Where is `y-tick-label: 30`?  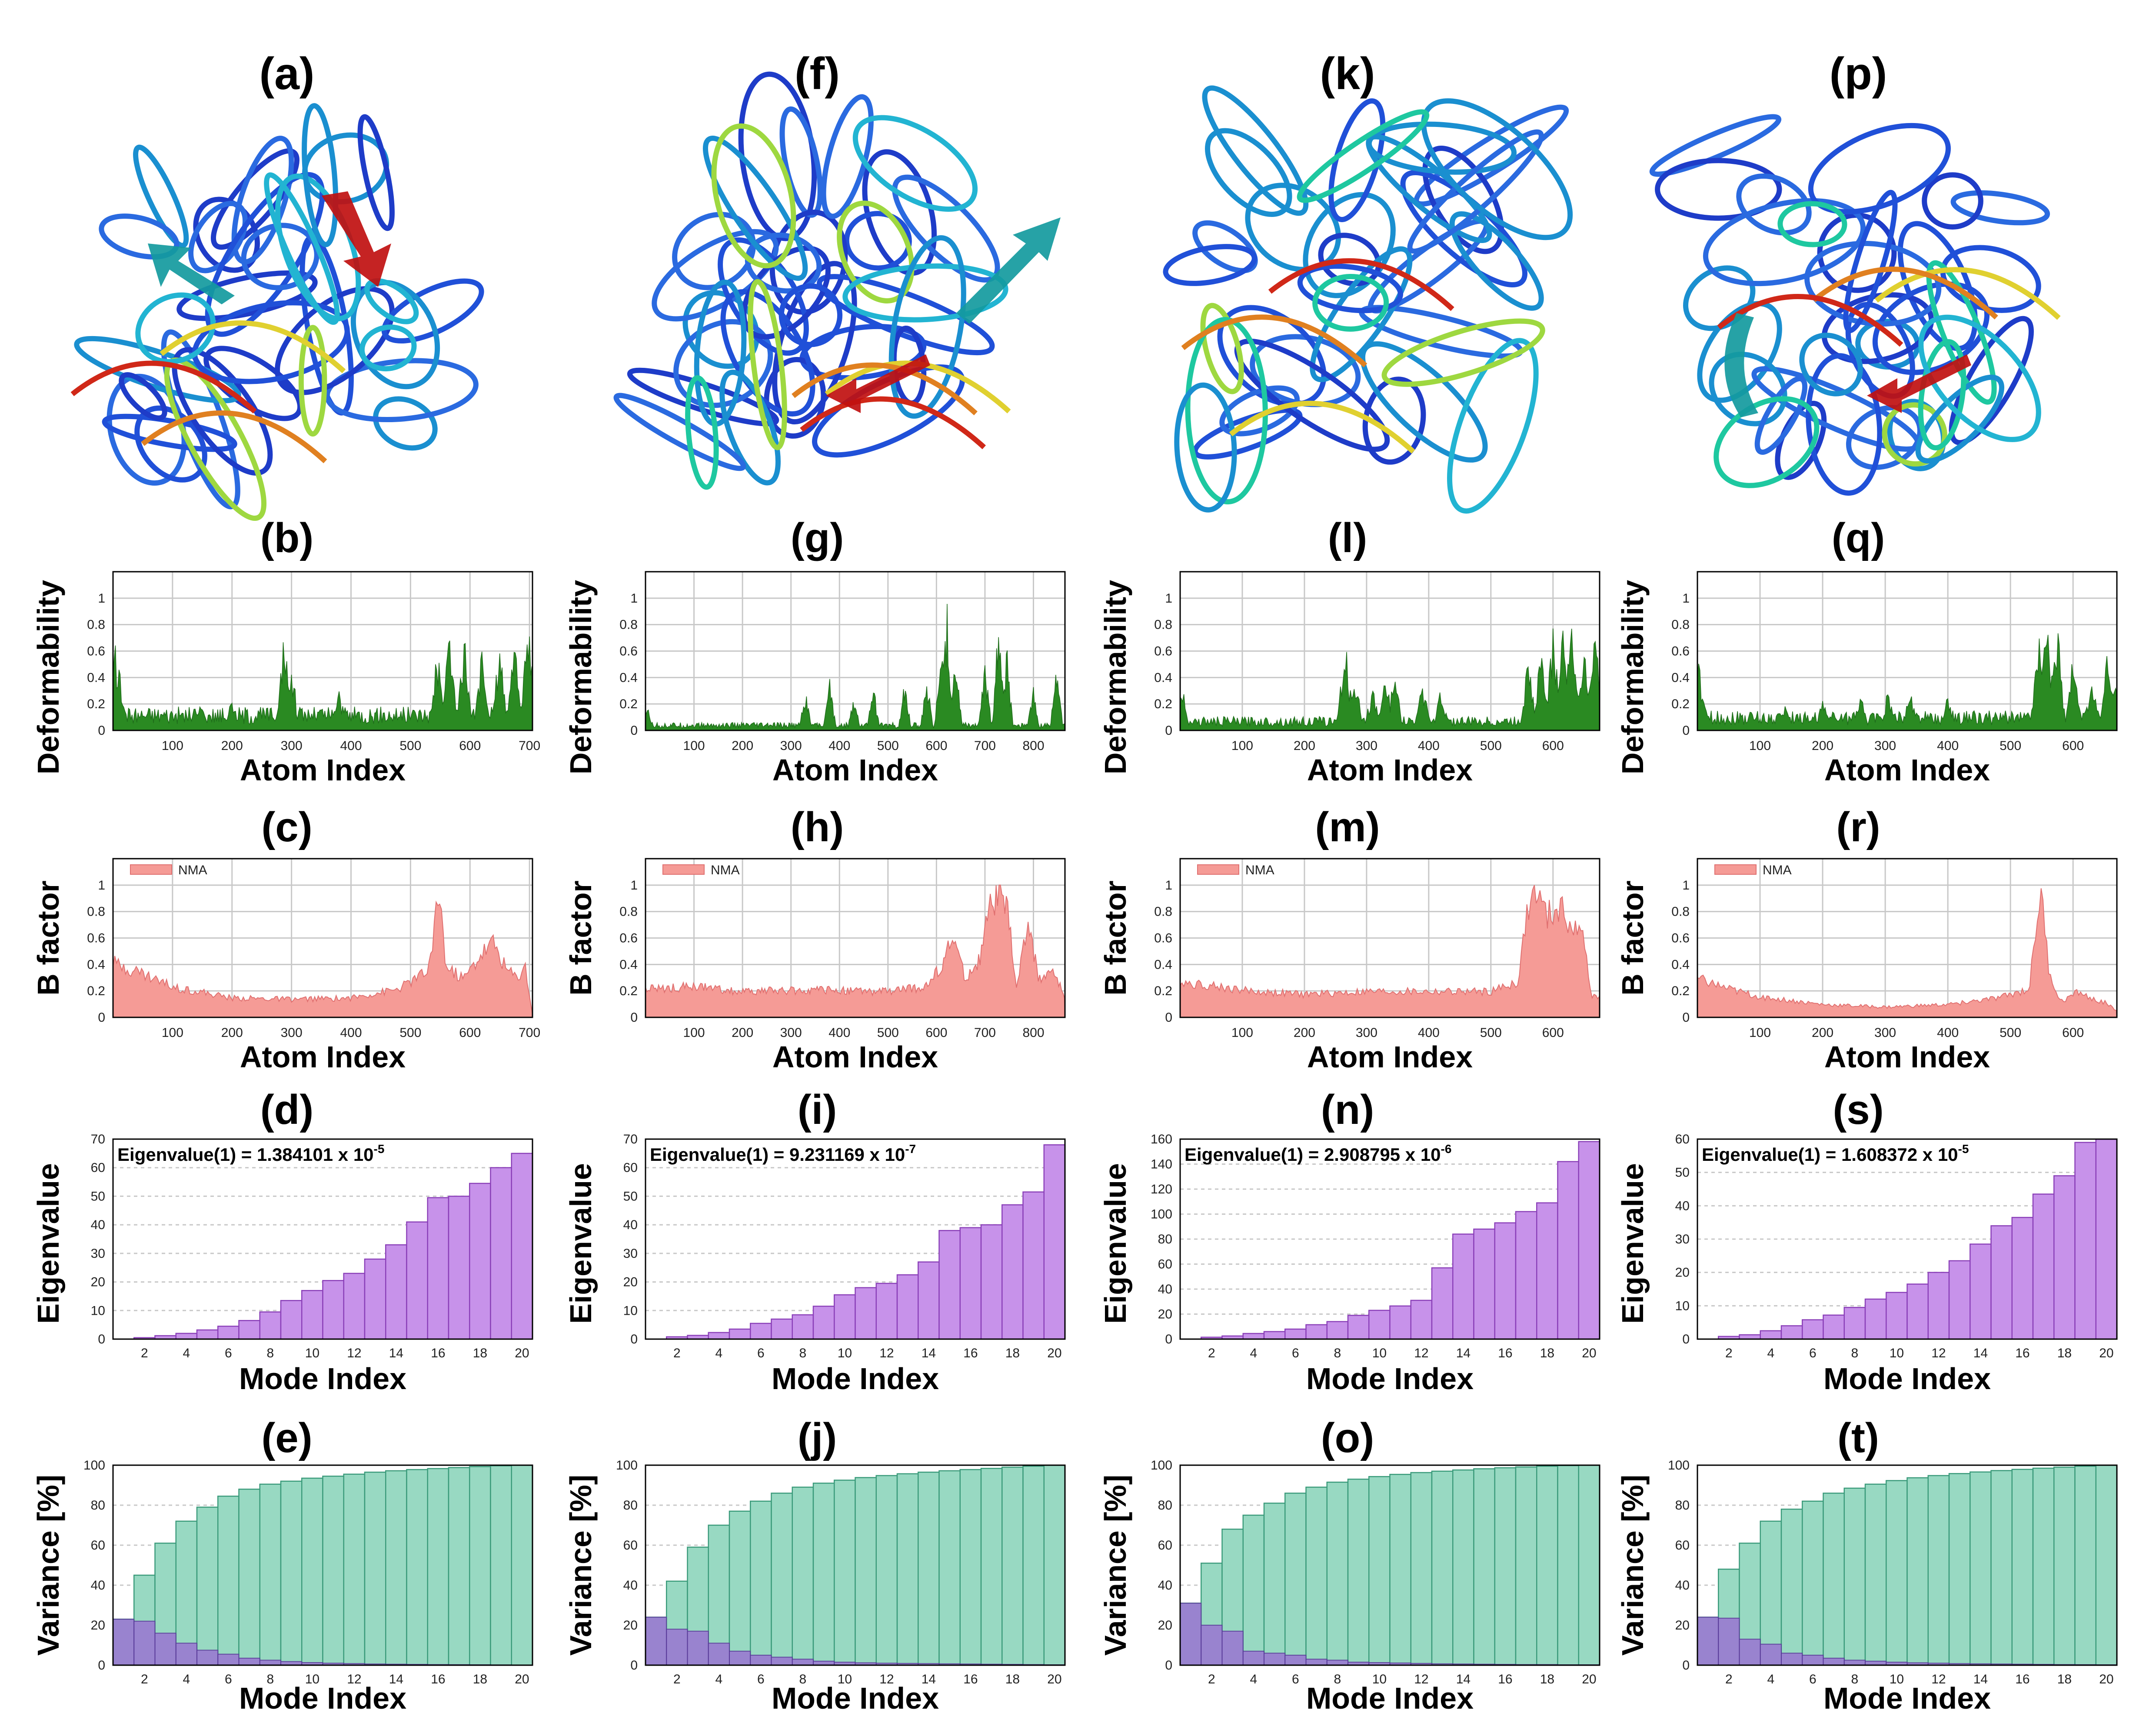 y-tick-label: 30 is located at coordinates (98, 1254).